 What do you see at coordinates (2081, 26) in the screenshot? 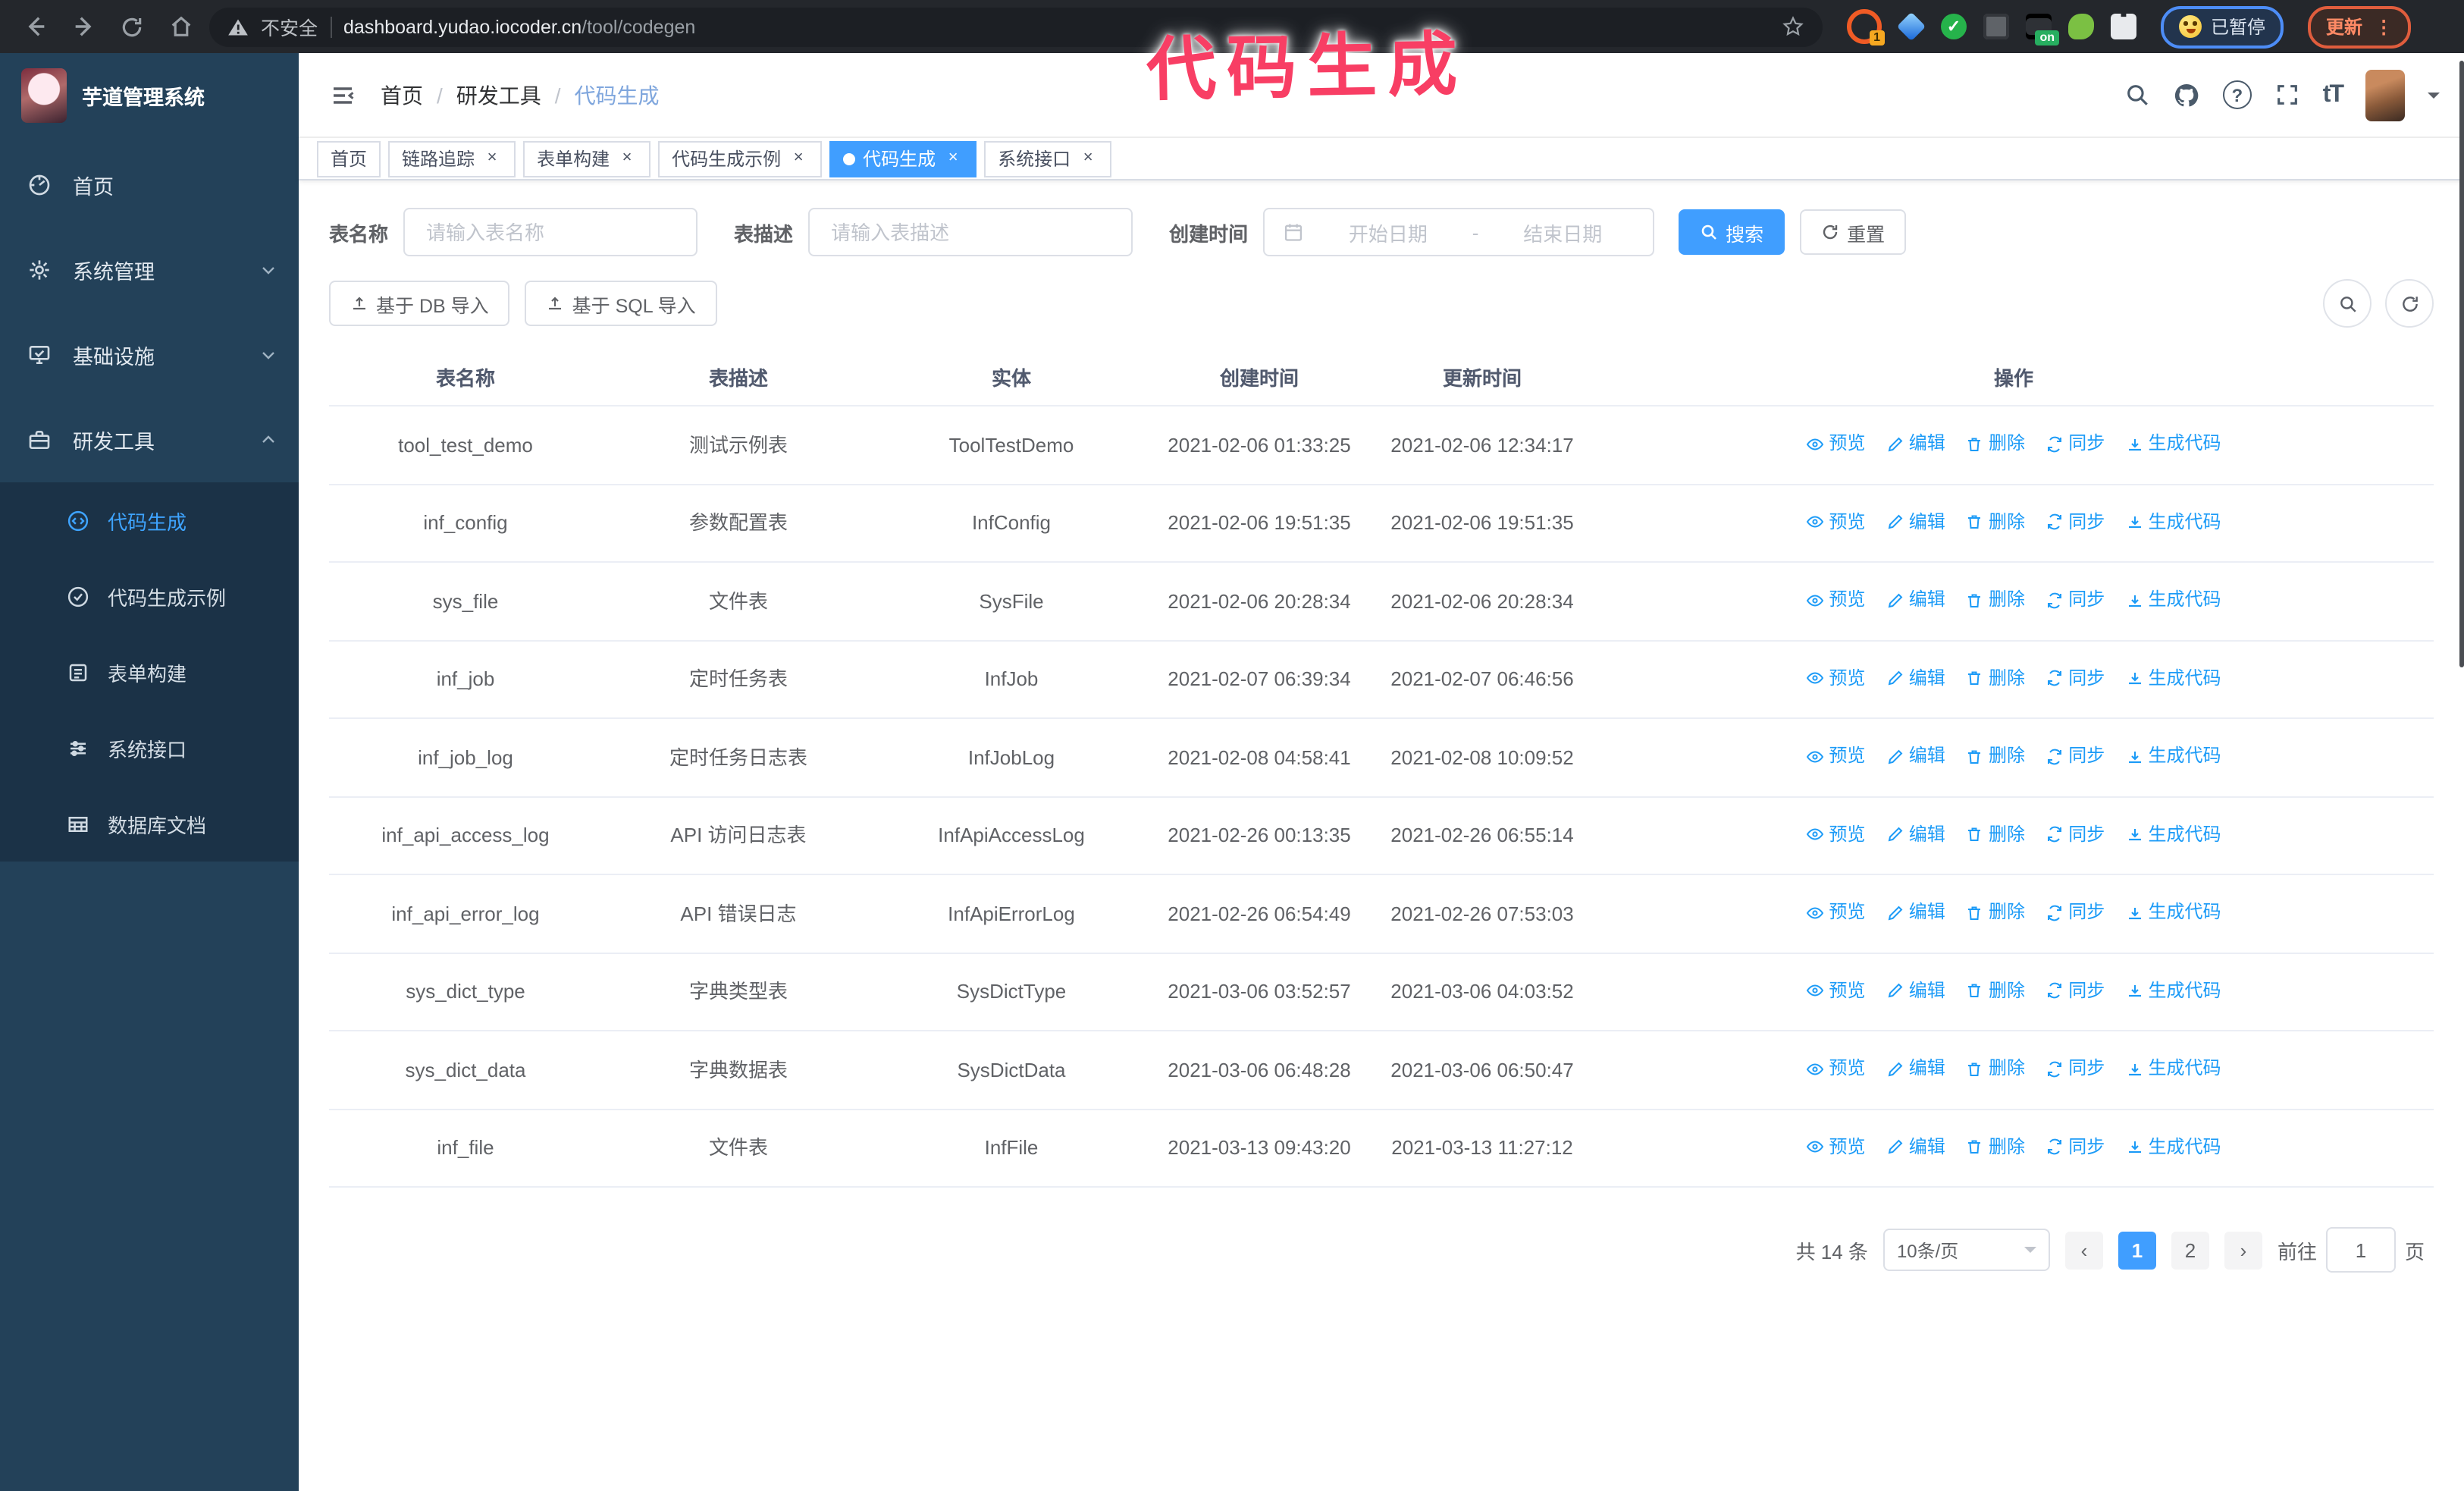
I see `extension-green-icon` at bounding box center [2081, 26].